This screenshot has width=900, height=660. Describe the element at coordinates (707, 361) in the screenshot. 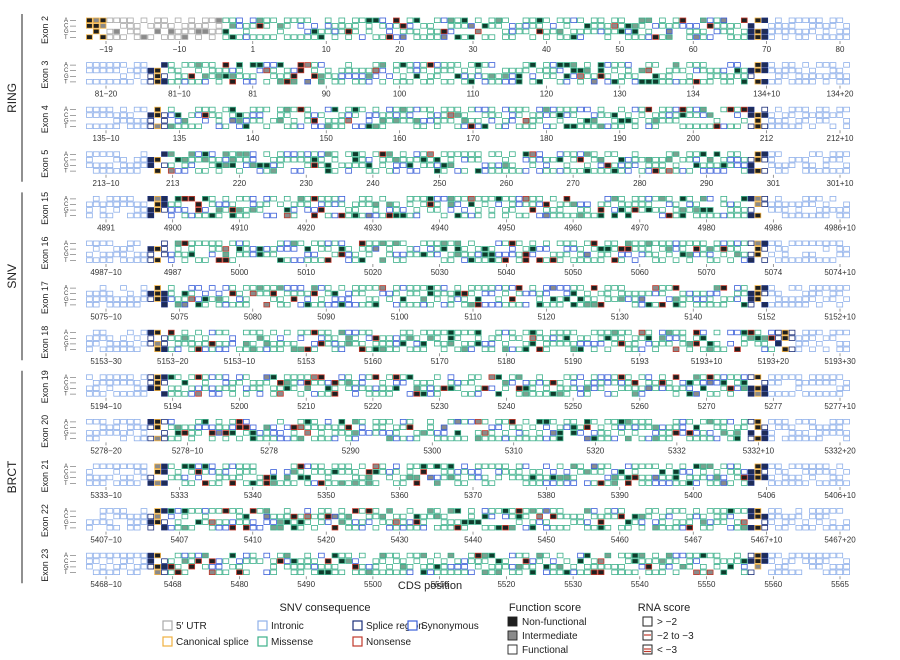

I see `tick-label: 5193+10` at that location.